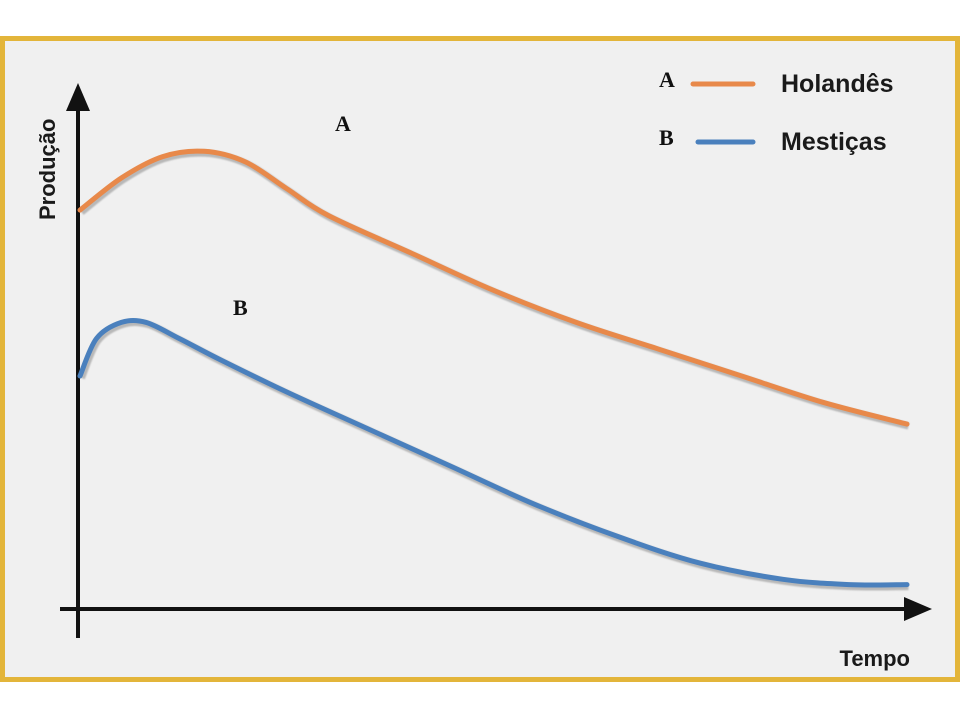  Describe the element at coordinates (773, 140) in the screenshot. I see `legend-item-mesticas: B Mestiças` at that location.